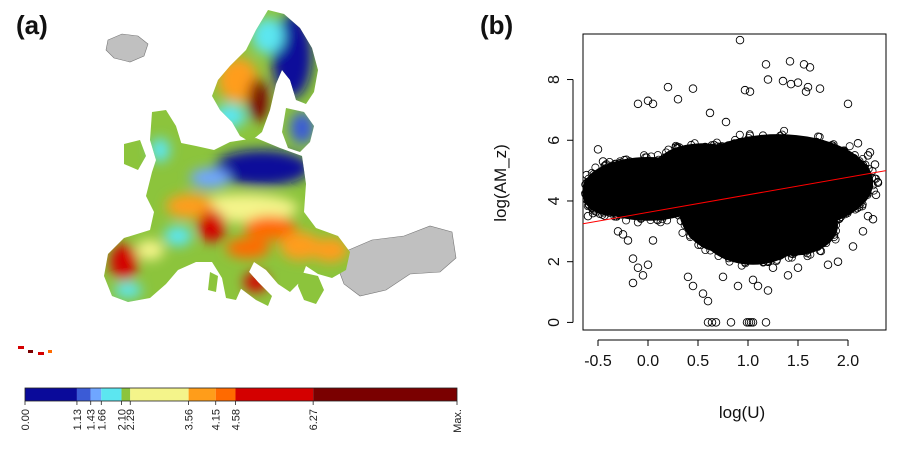 The height and width of the screenshot is (461, 909). I want to click on legend-break-label: 1.43, so click(92, 419).